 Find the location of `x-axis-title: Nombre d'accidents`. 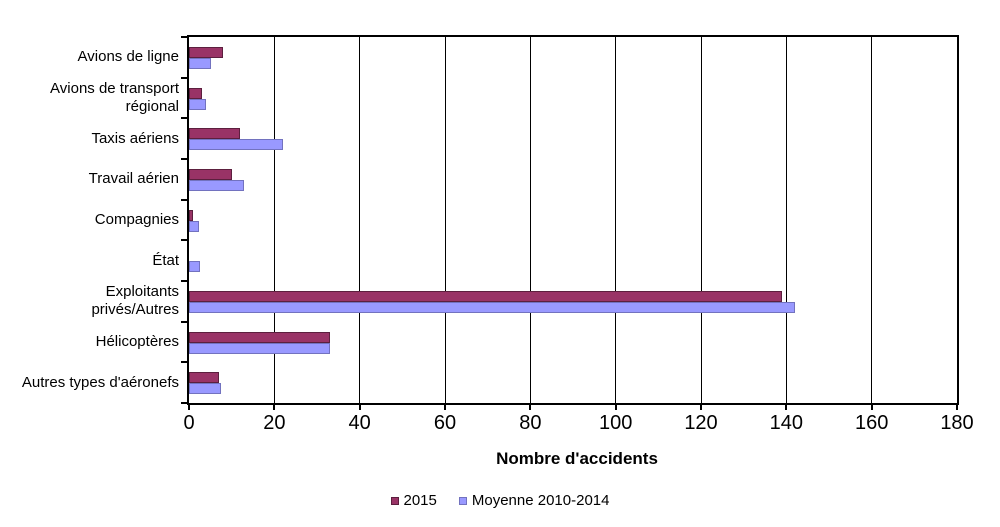

x-axis-title: Nombre d'accidents is located at coordinates (577, 458).